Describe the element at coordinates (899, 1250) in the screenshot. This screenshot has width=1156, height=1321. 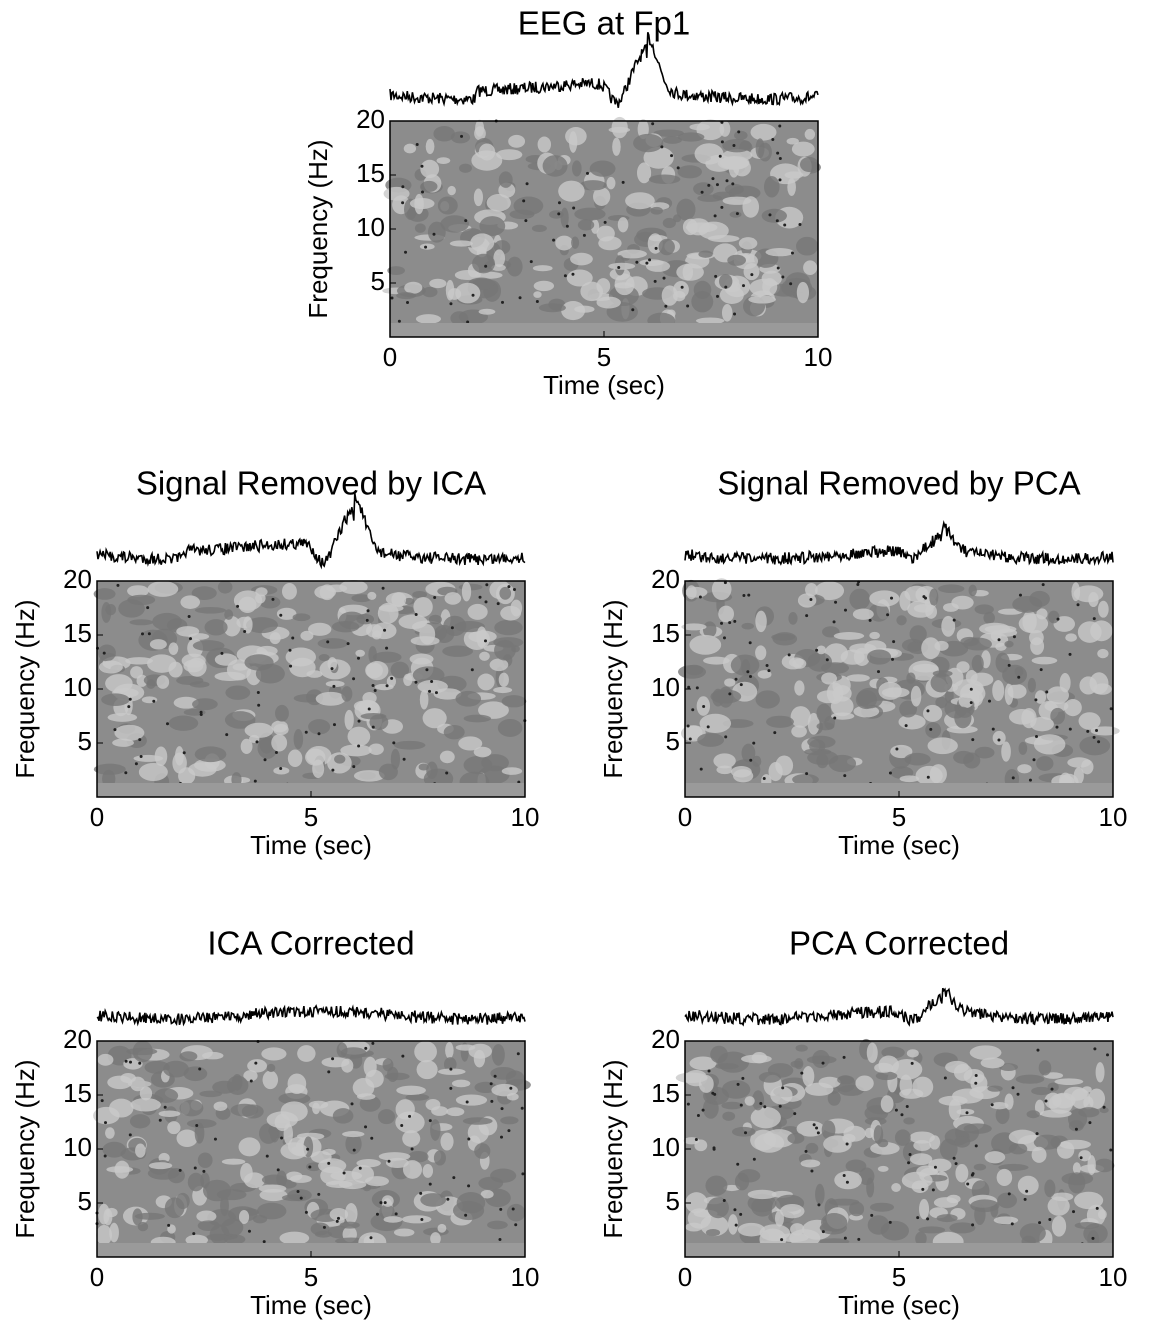
I see `low-band` at that location.